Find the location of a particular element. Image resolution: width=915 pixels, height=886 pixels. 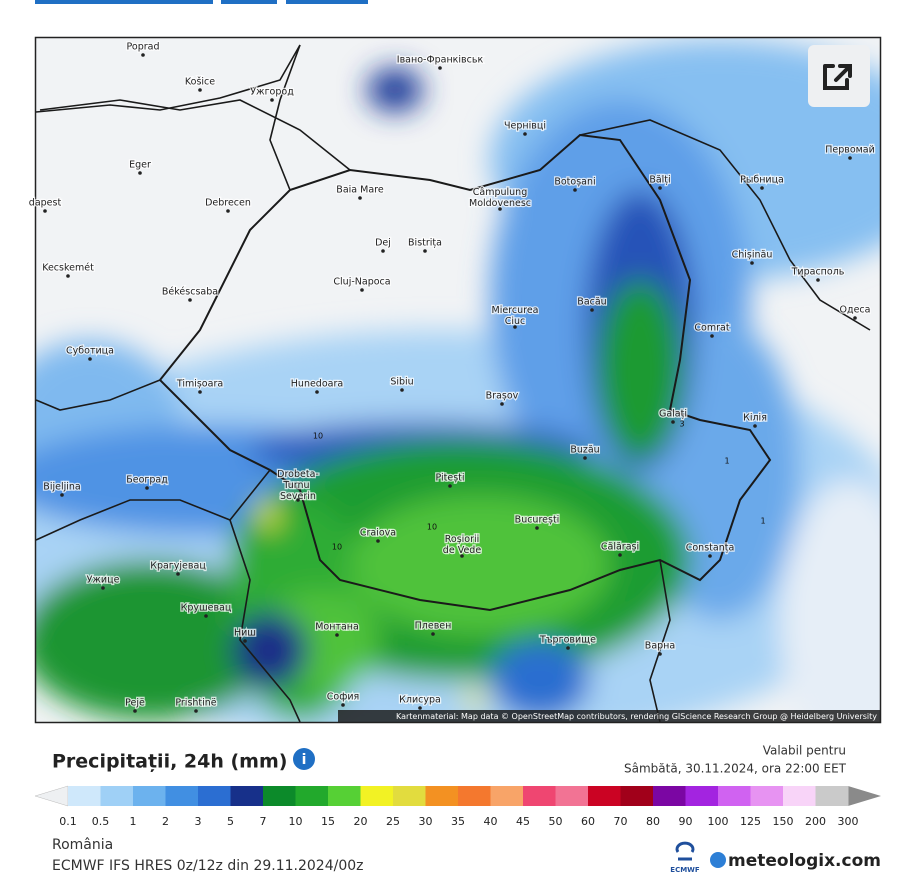

city-label: Galați is located at coordinates (673, 414).